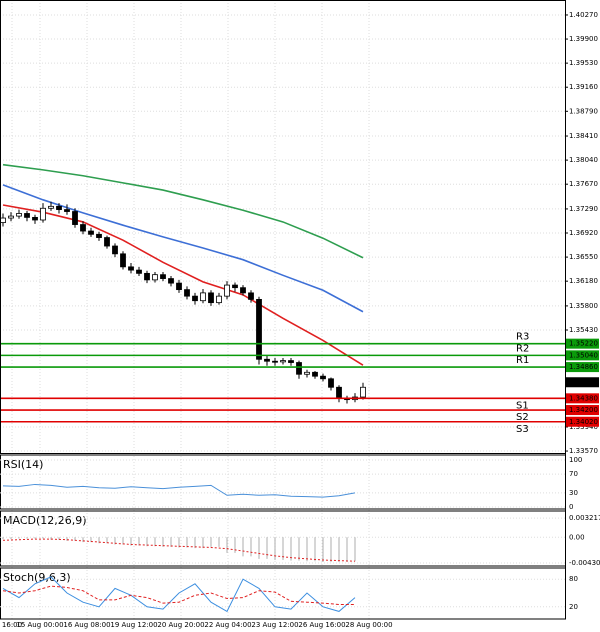  What do you see at coordinates (368, 625) in the screenshot?
I see `x-tick-label: 28 Aug 00:00` at bounding box center [368, 625].